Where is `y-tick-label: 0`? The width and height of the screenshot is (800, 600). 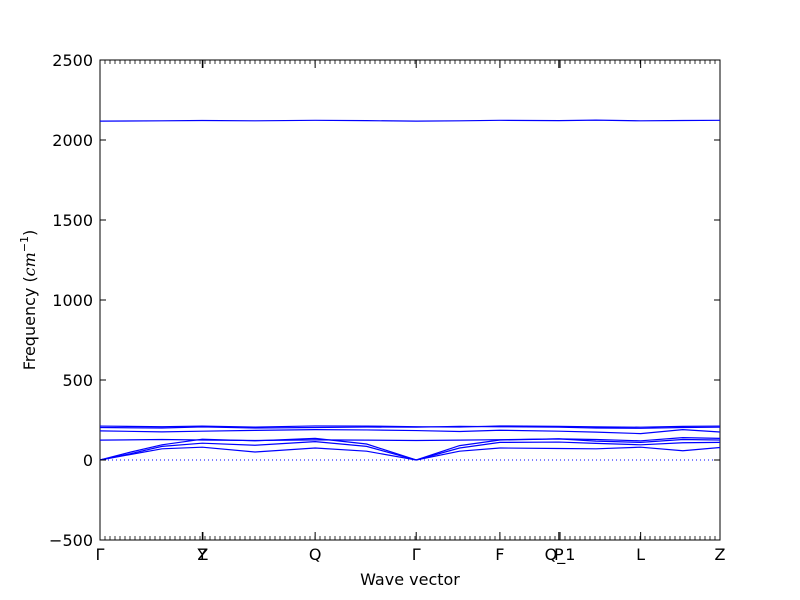
y-tick-label: 0 is located at coordinates (88, 460).